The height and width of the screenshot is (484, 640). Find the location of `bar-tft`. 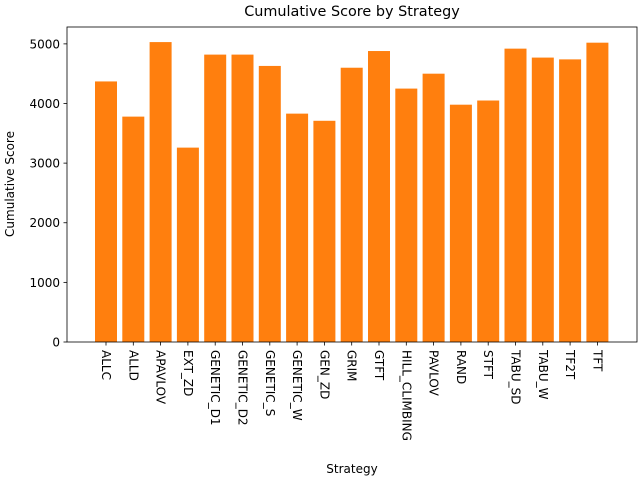

bar-tft is located at coordinates (597, 192).